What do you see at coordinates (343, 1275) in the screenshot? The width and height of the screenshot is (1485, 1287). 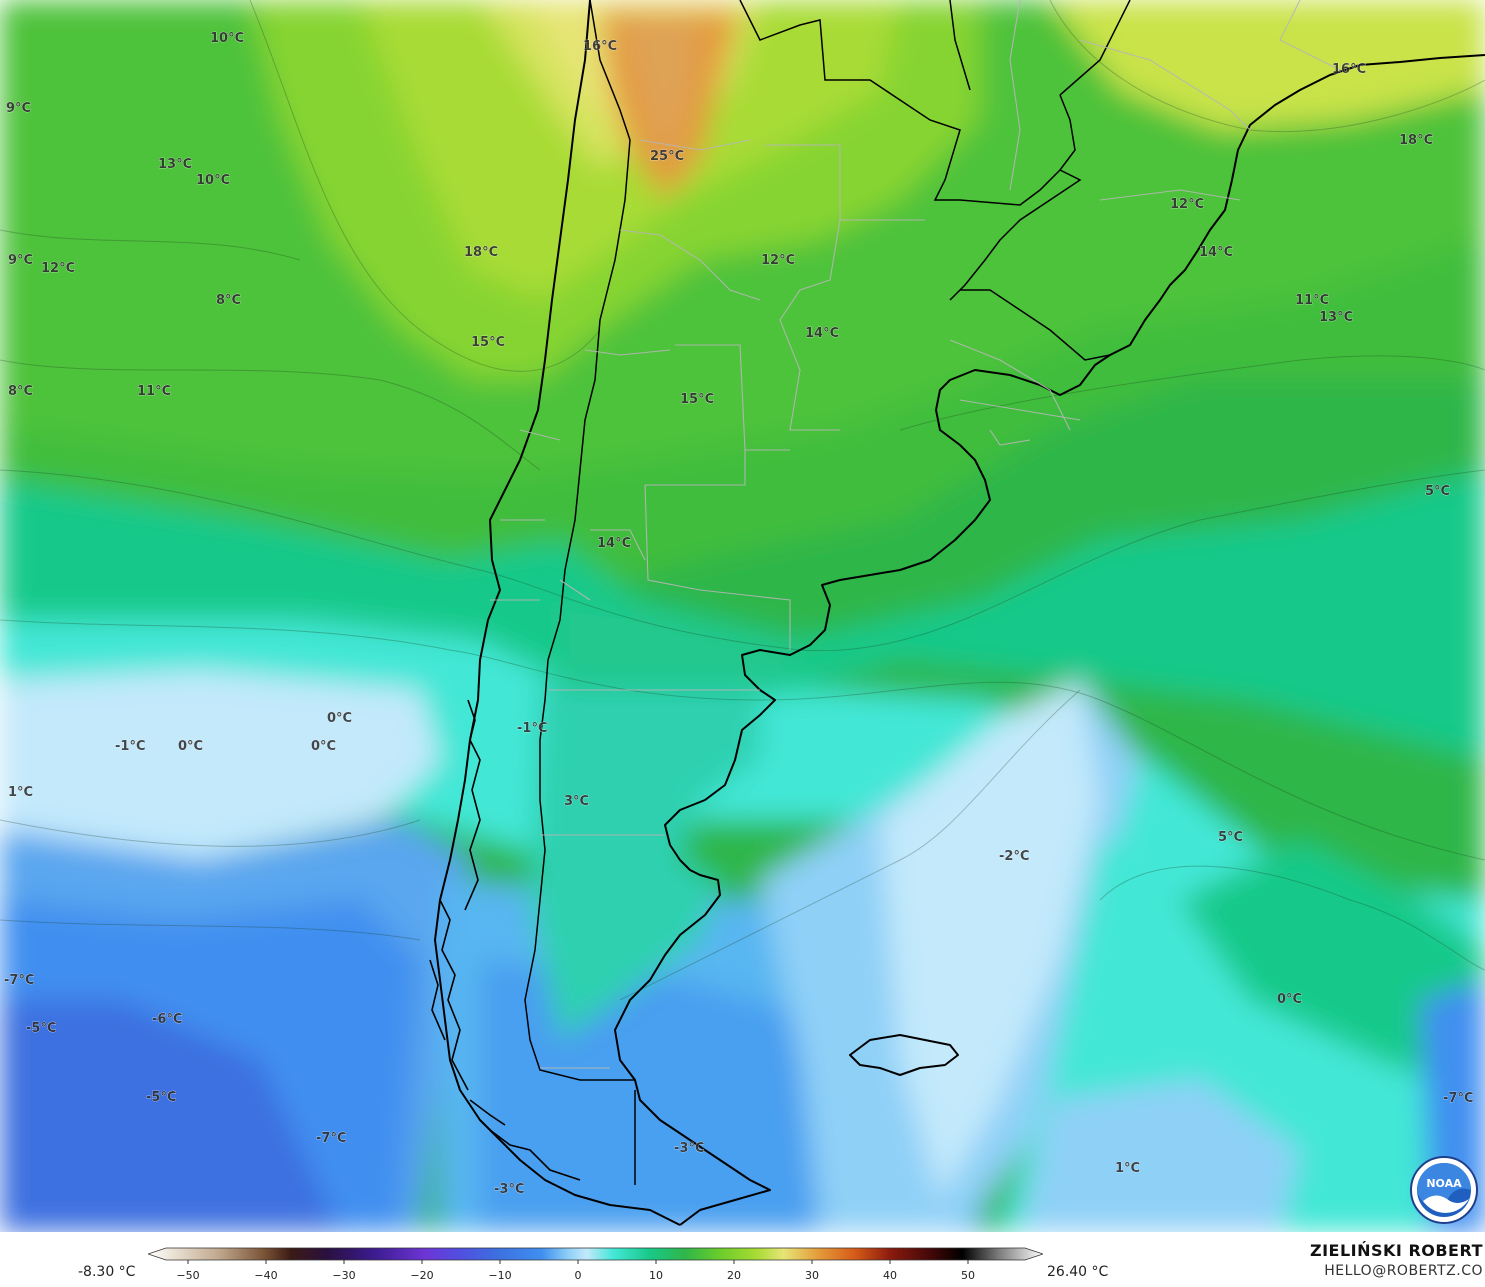 I see `colorbar-tick-label: −30` at bounding box center [343, 1275].